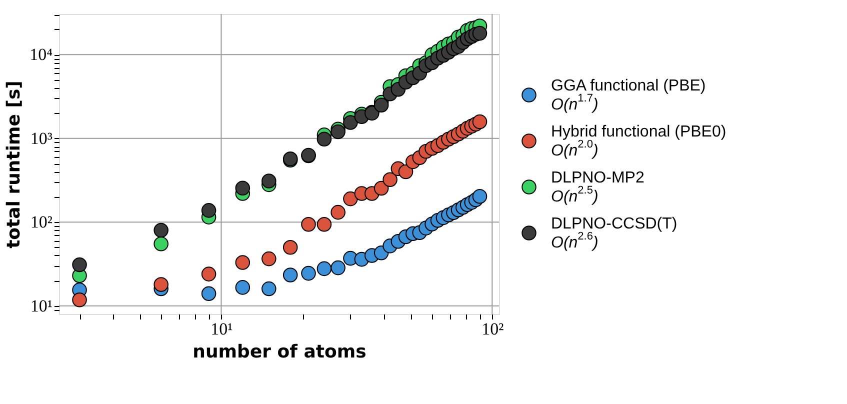 The height and width of the screenshot is (404, 847). Describe the element at coordinates (14, 164) in the screenshot. I see `y-axis-title: total runtime [s]` at that location.